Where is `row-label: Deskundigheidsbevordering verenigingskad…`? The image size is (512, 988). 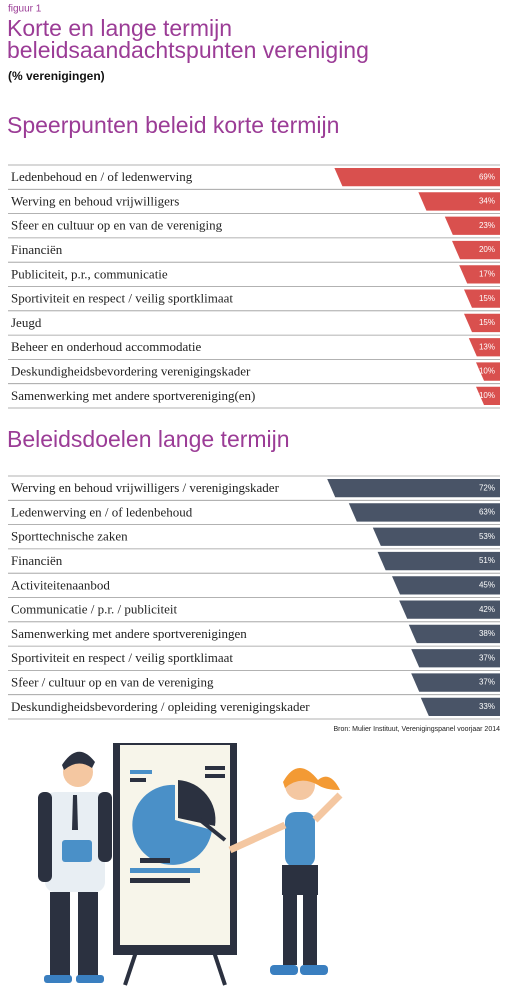
row-label: Deskundigheidsbevordering verenigingskad… is located at coordinates (131, 371).